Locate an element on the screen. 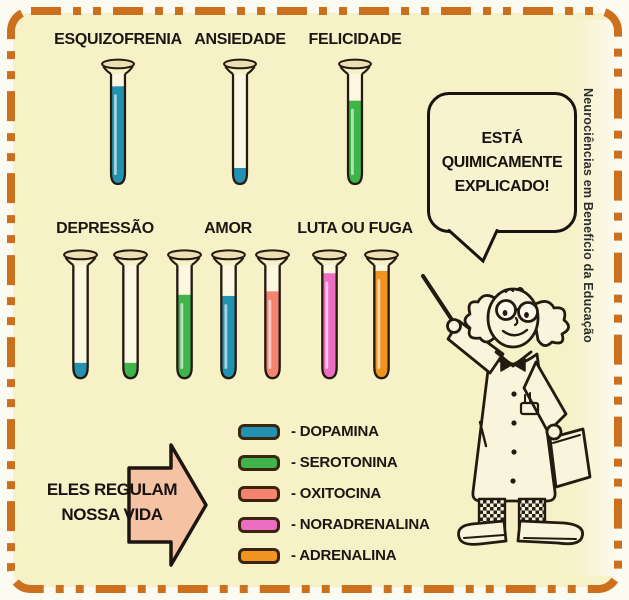 The height and width of the screenshot is (600, 629). tube-group-0: ESQUIZOFRENIA is located at coordinates (118, 110).